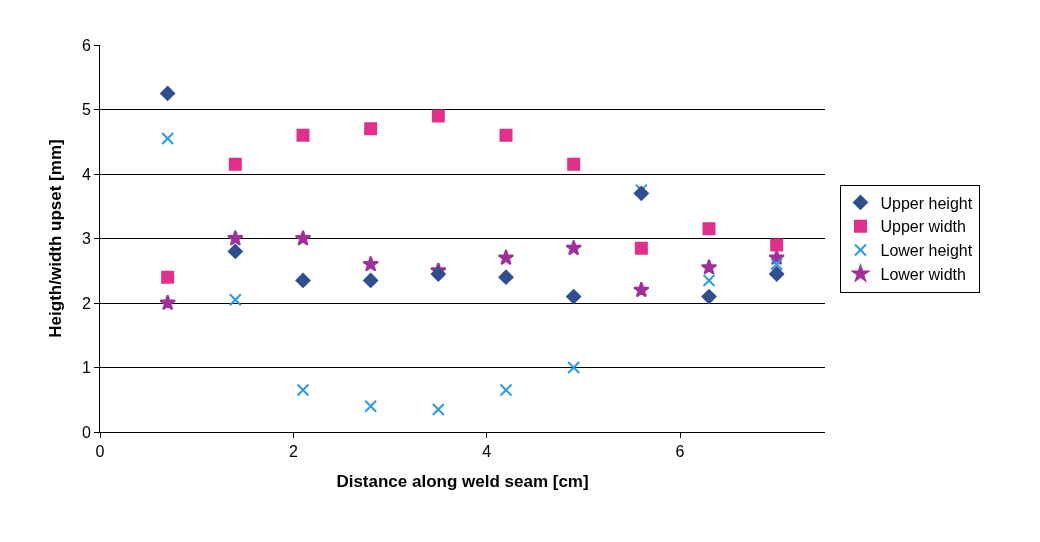 This screenshot has width=1040, height=542. Describe the element at coordinates (680, 452) in the screenshot. I see `x-tick-label: 6` at that location.